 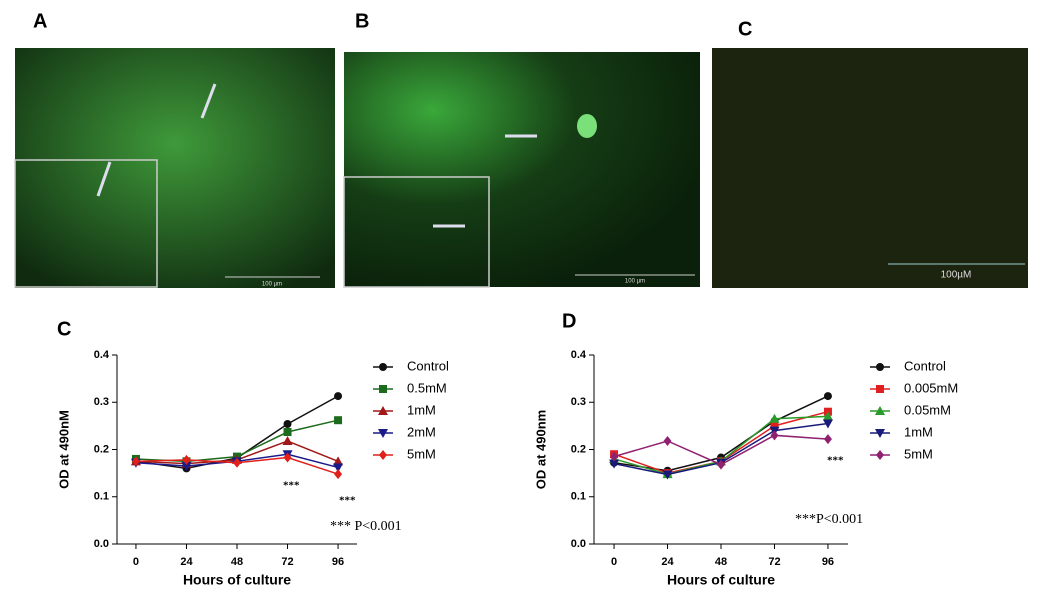 I want to click on chart-title: D, so click(x=569, y=321).